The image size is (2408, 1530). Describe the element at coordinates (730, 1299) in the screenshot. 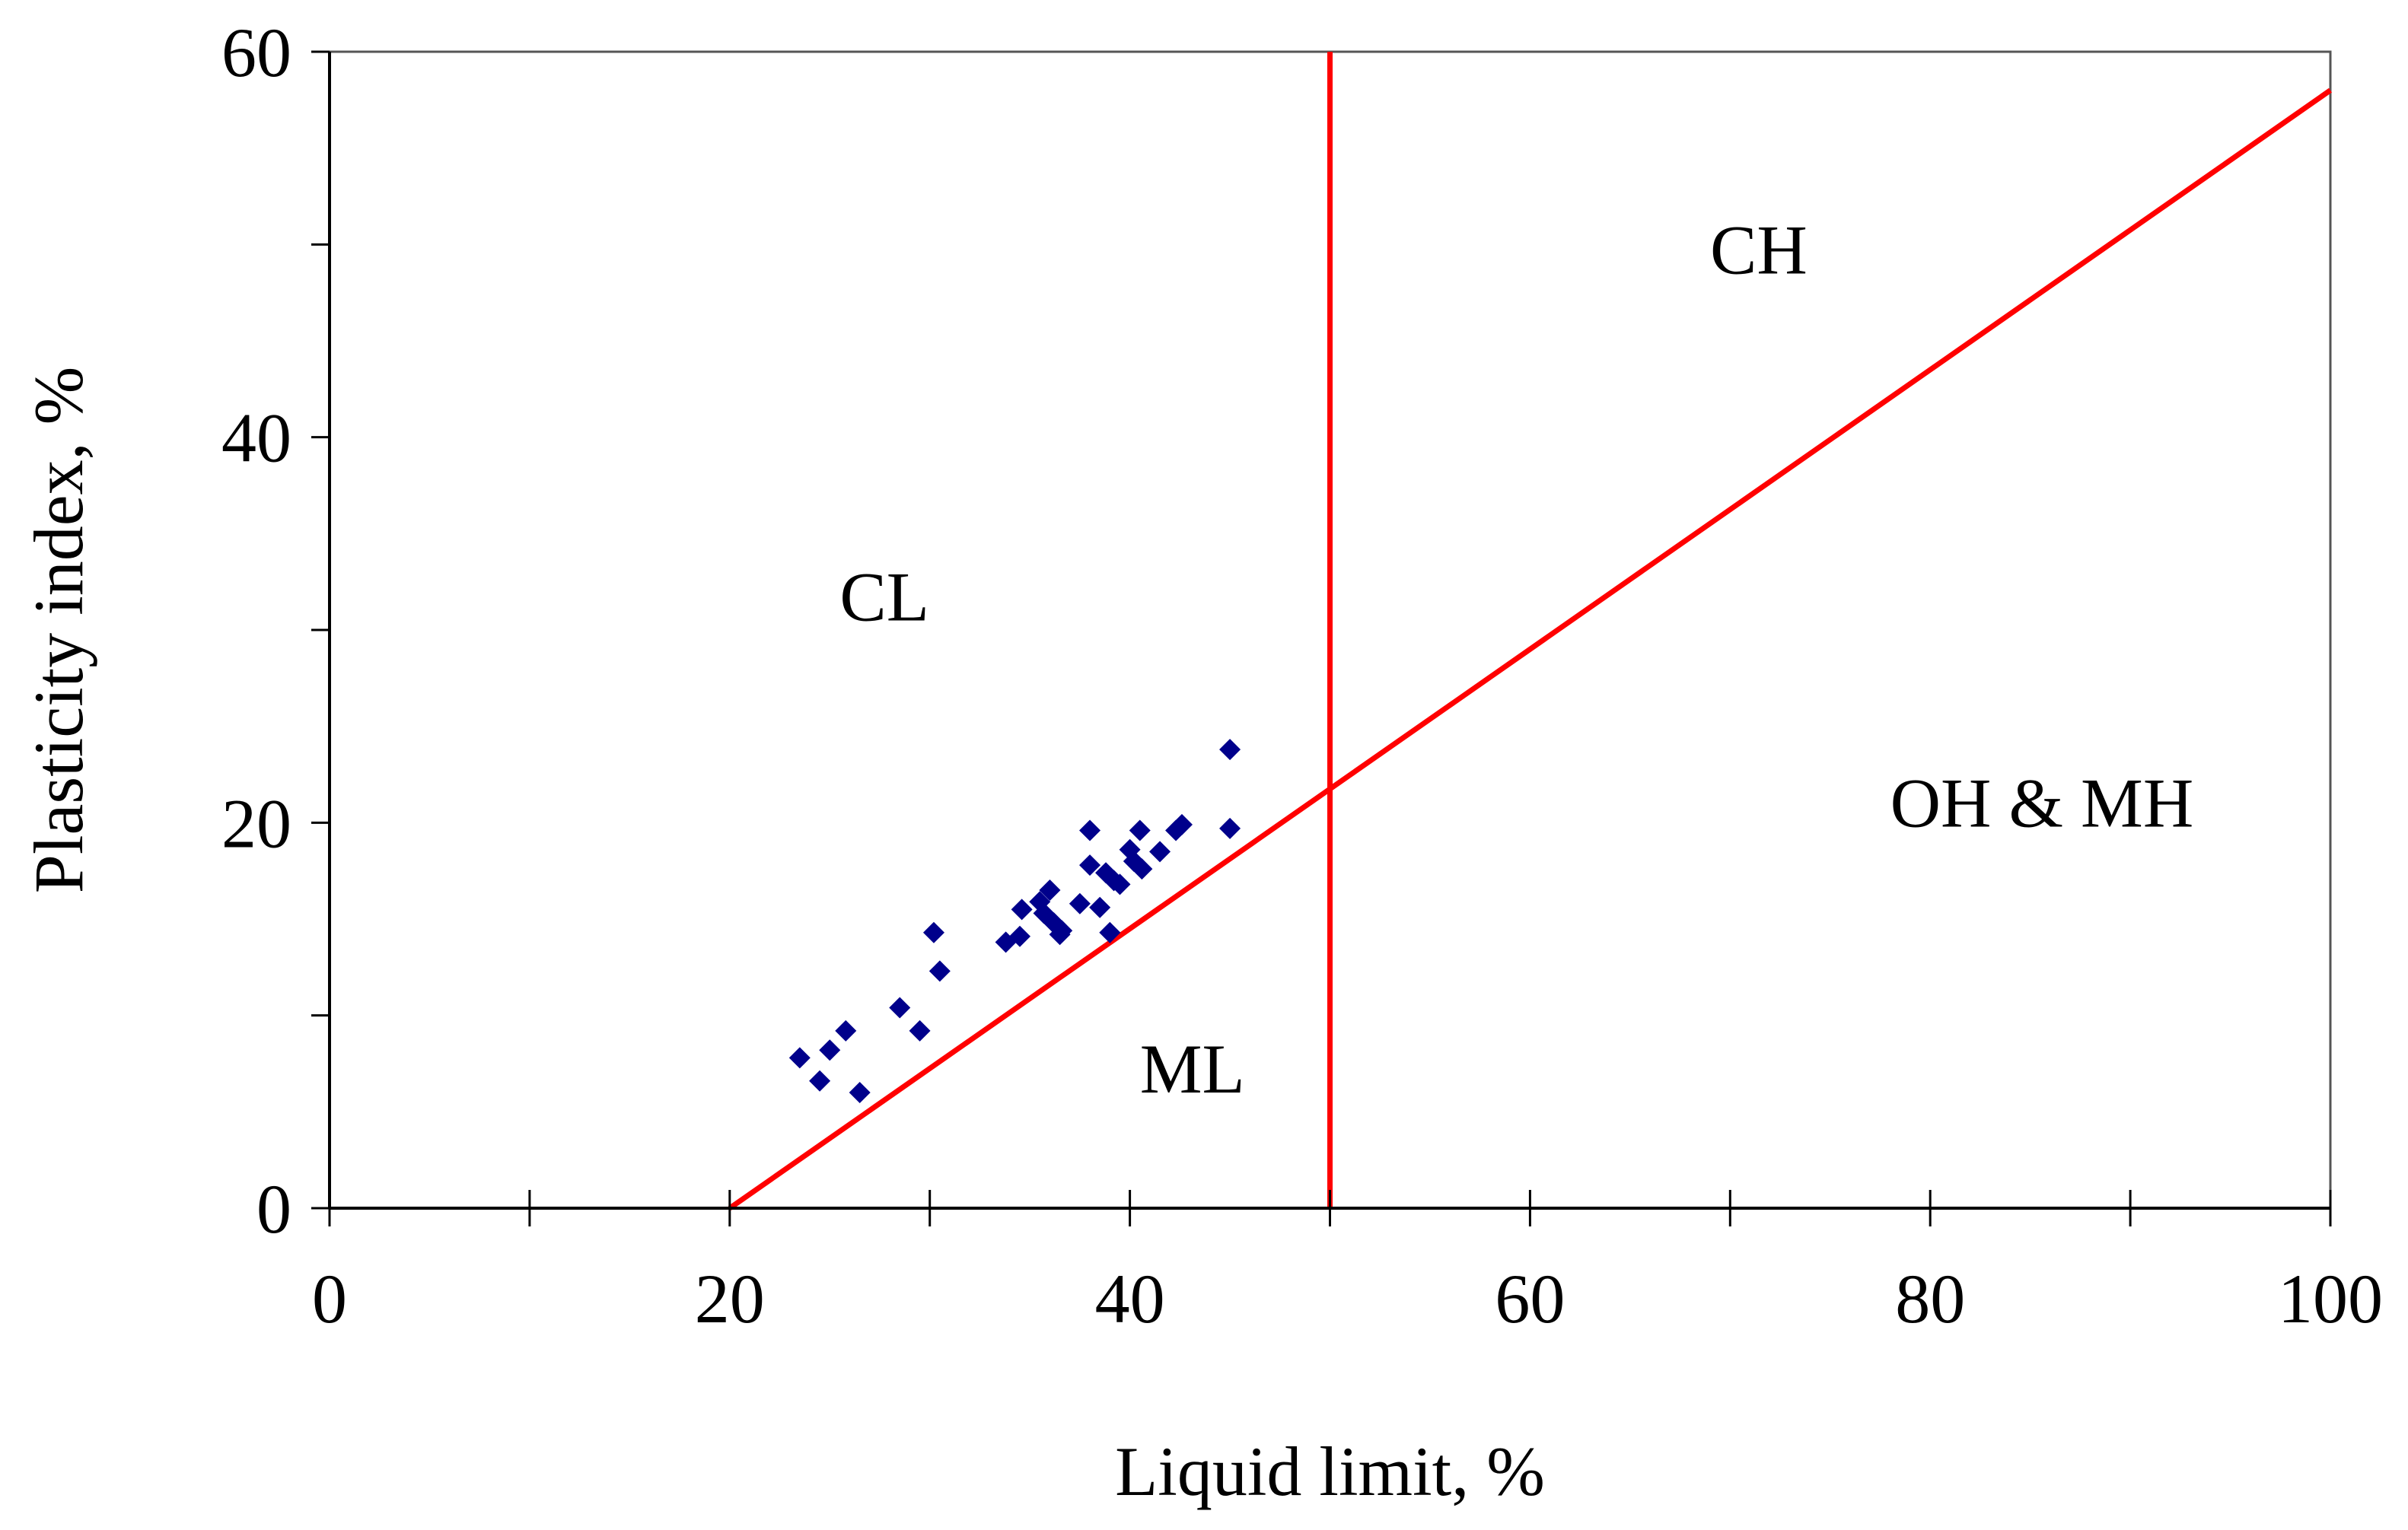

I see `x-tick-label: 20` at that location.